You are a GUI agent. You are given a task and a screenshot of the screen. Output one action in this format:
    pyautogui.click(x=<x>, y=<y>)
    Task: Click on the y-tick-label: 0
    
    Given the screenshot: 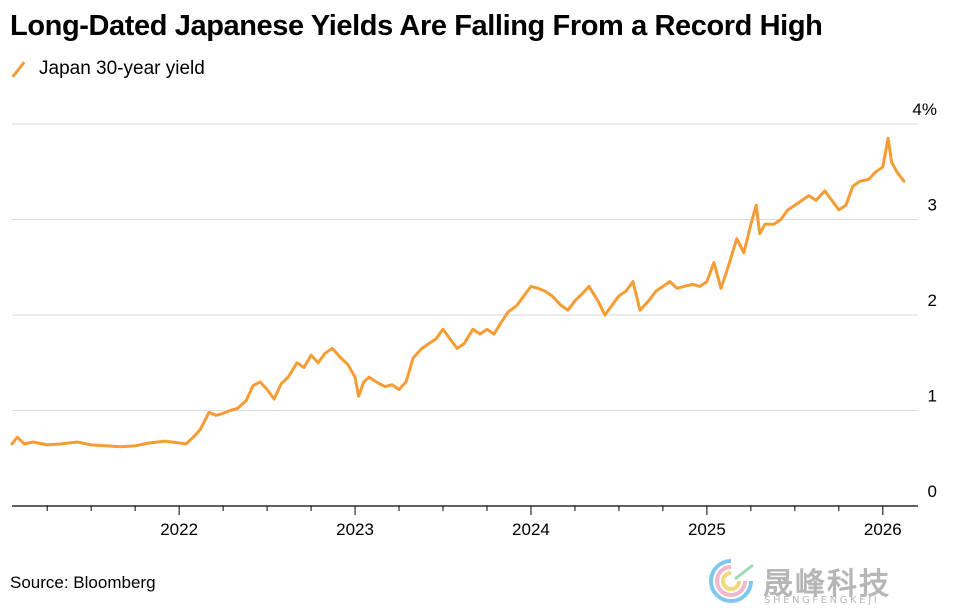 What is the action you would take?
    pyautogui.click(x=932, y=491)
    